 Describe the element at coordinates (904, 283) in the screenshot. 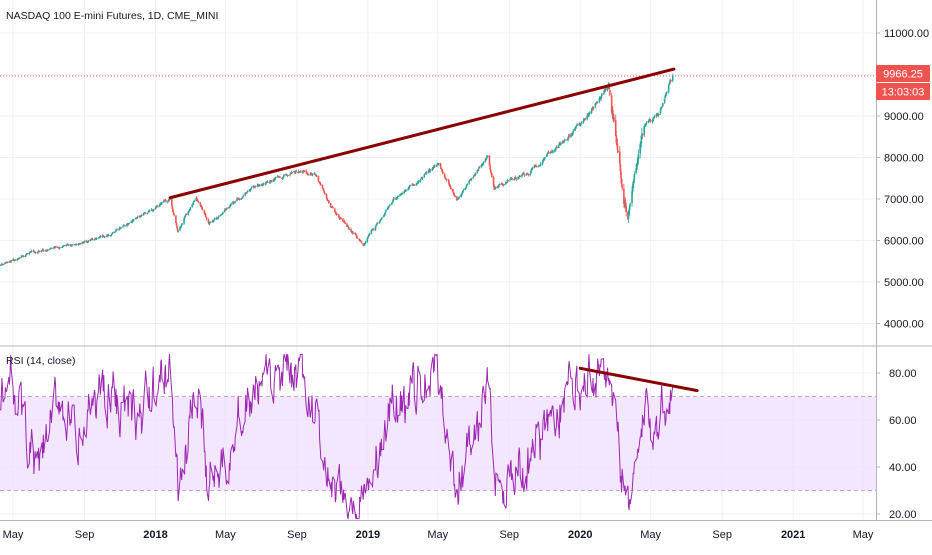

I see `price-tick-label: 5000.00` at that location.